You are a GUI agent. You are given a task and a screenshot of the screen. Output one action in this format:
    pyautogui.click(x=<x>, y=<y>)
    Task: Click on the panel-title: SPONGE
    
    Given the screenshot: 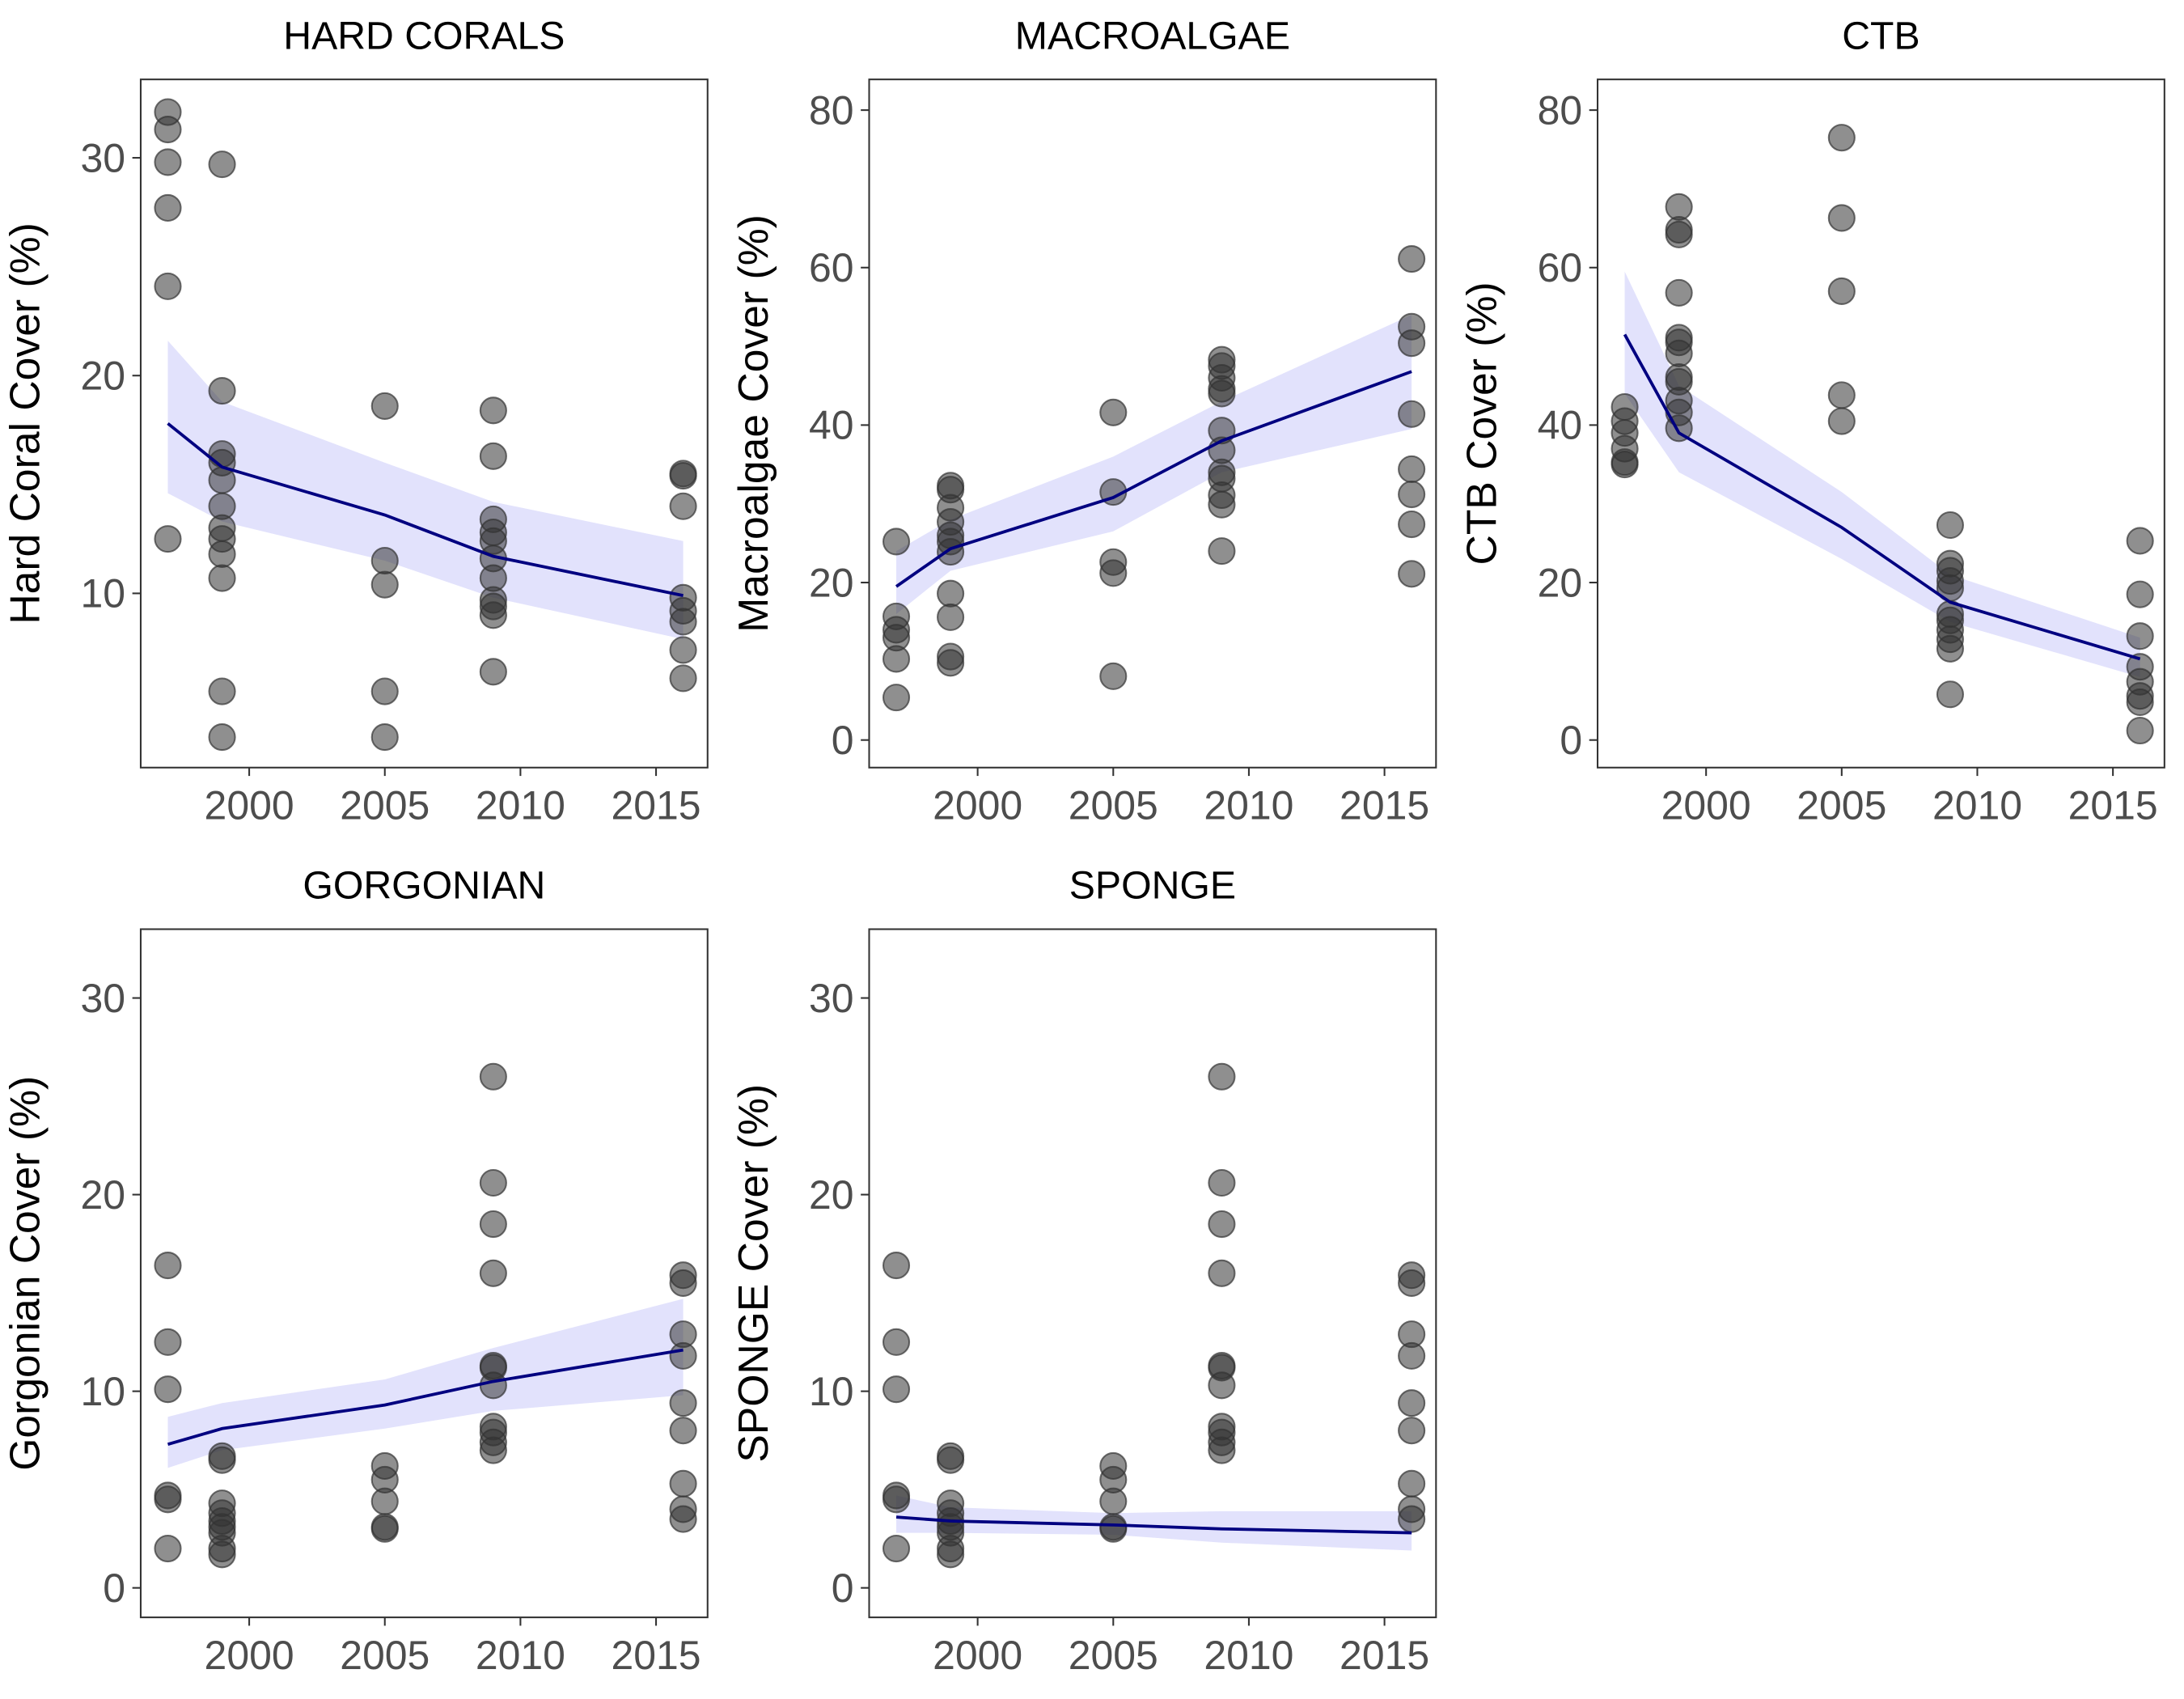 What is the action you would take?
    pyautogui.click(x=1152, y=886)
    